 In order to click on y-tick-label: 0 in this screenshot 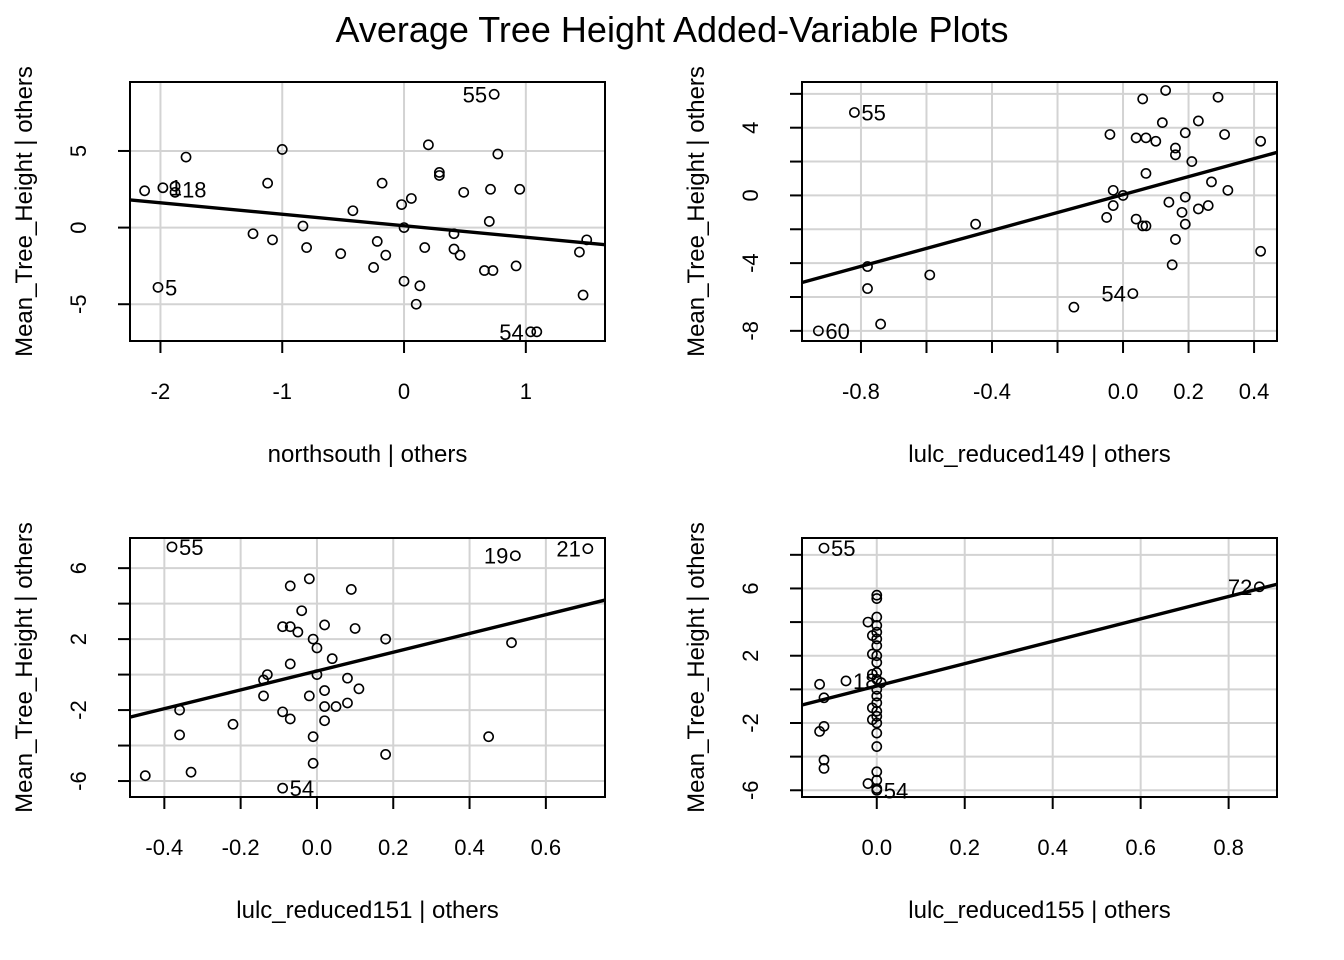, I will do `click(750, 195)`.